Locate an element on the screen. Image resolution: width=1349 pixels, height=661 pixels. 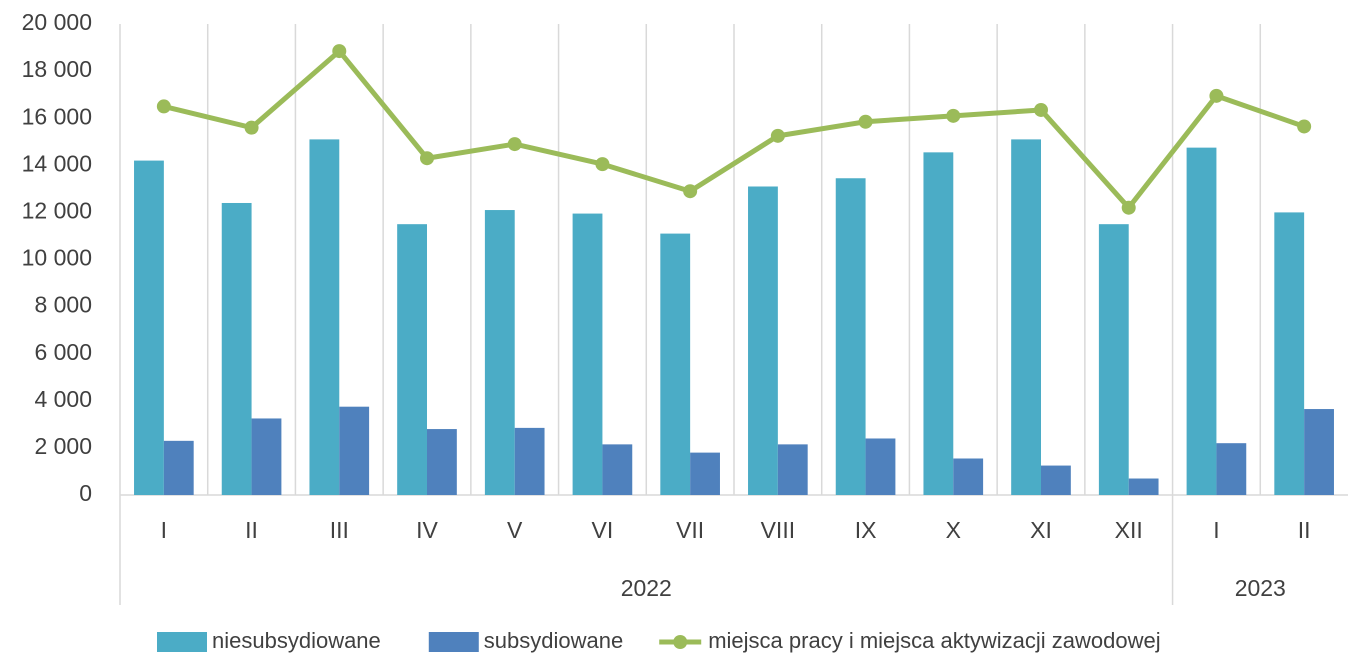
y-tick-label: 0 is located at coordinates (85, 493).